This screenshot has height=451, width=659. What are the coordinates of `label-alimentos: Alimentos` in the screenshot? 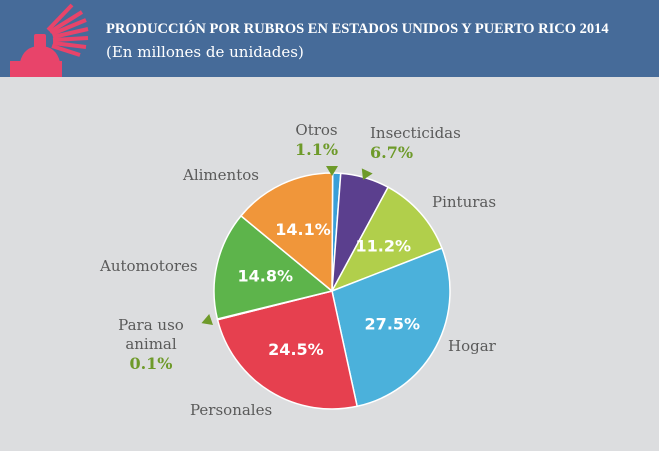 It's located at (221, 175).